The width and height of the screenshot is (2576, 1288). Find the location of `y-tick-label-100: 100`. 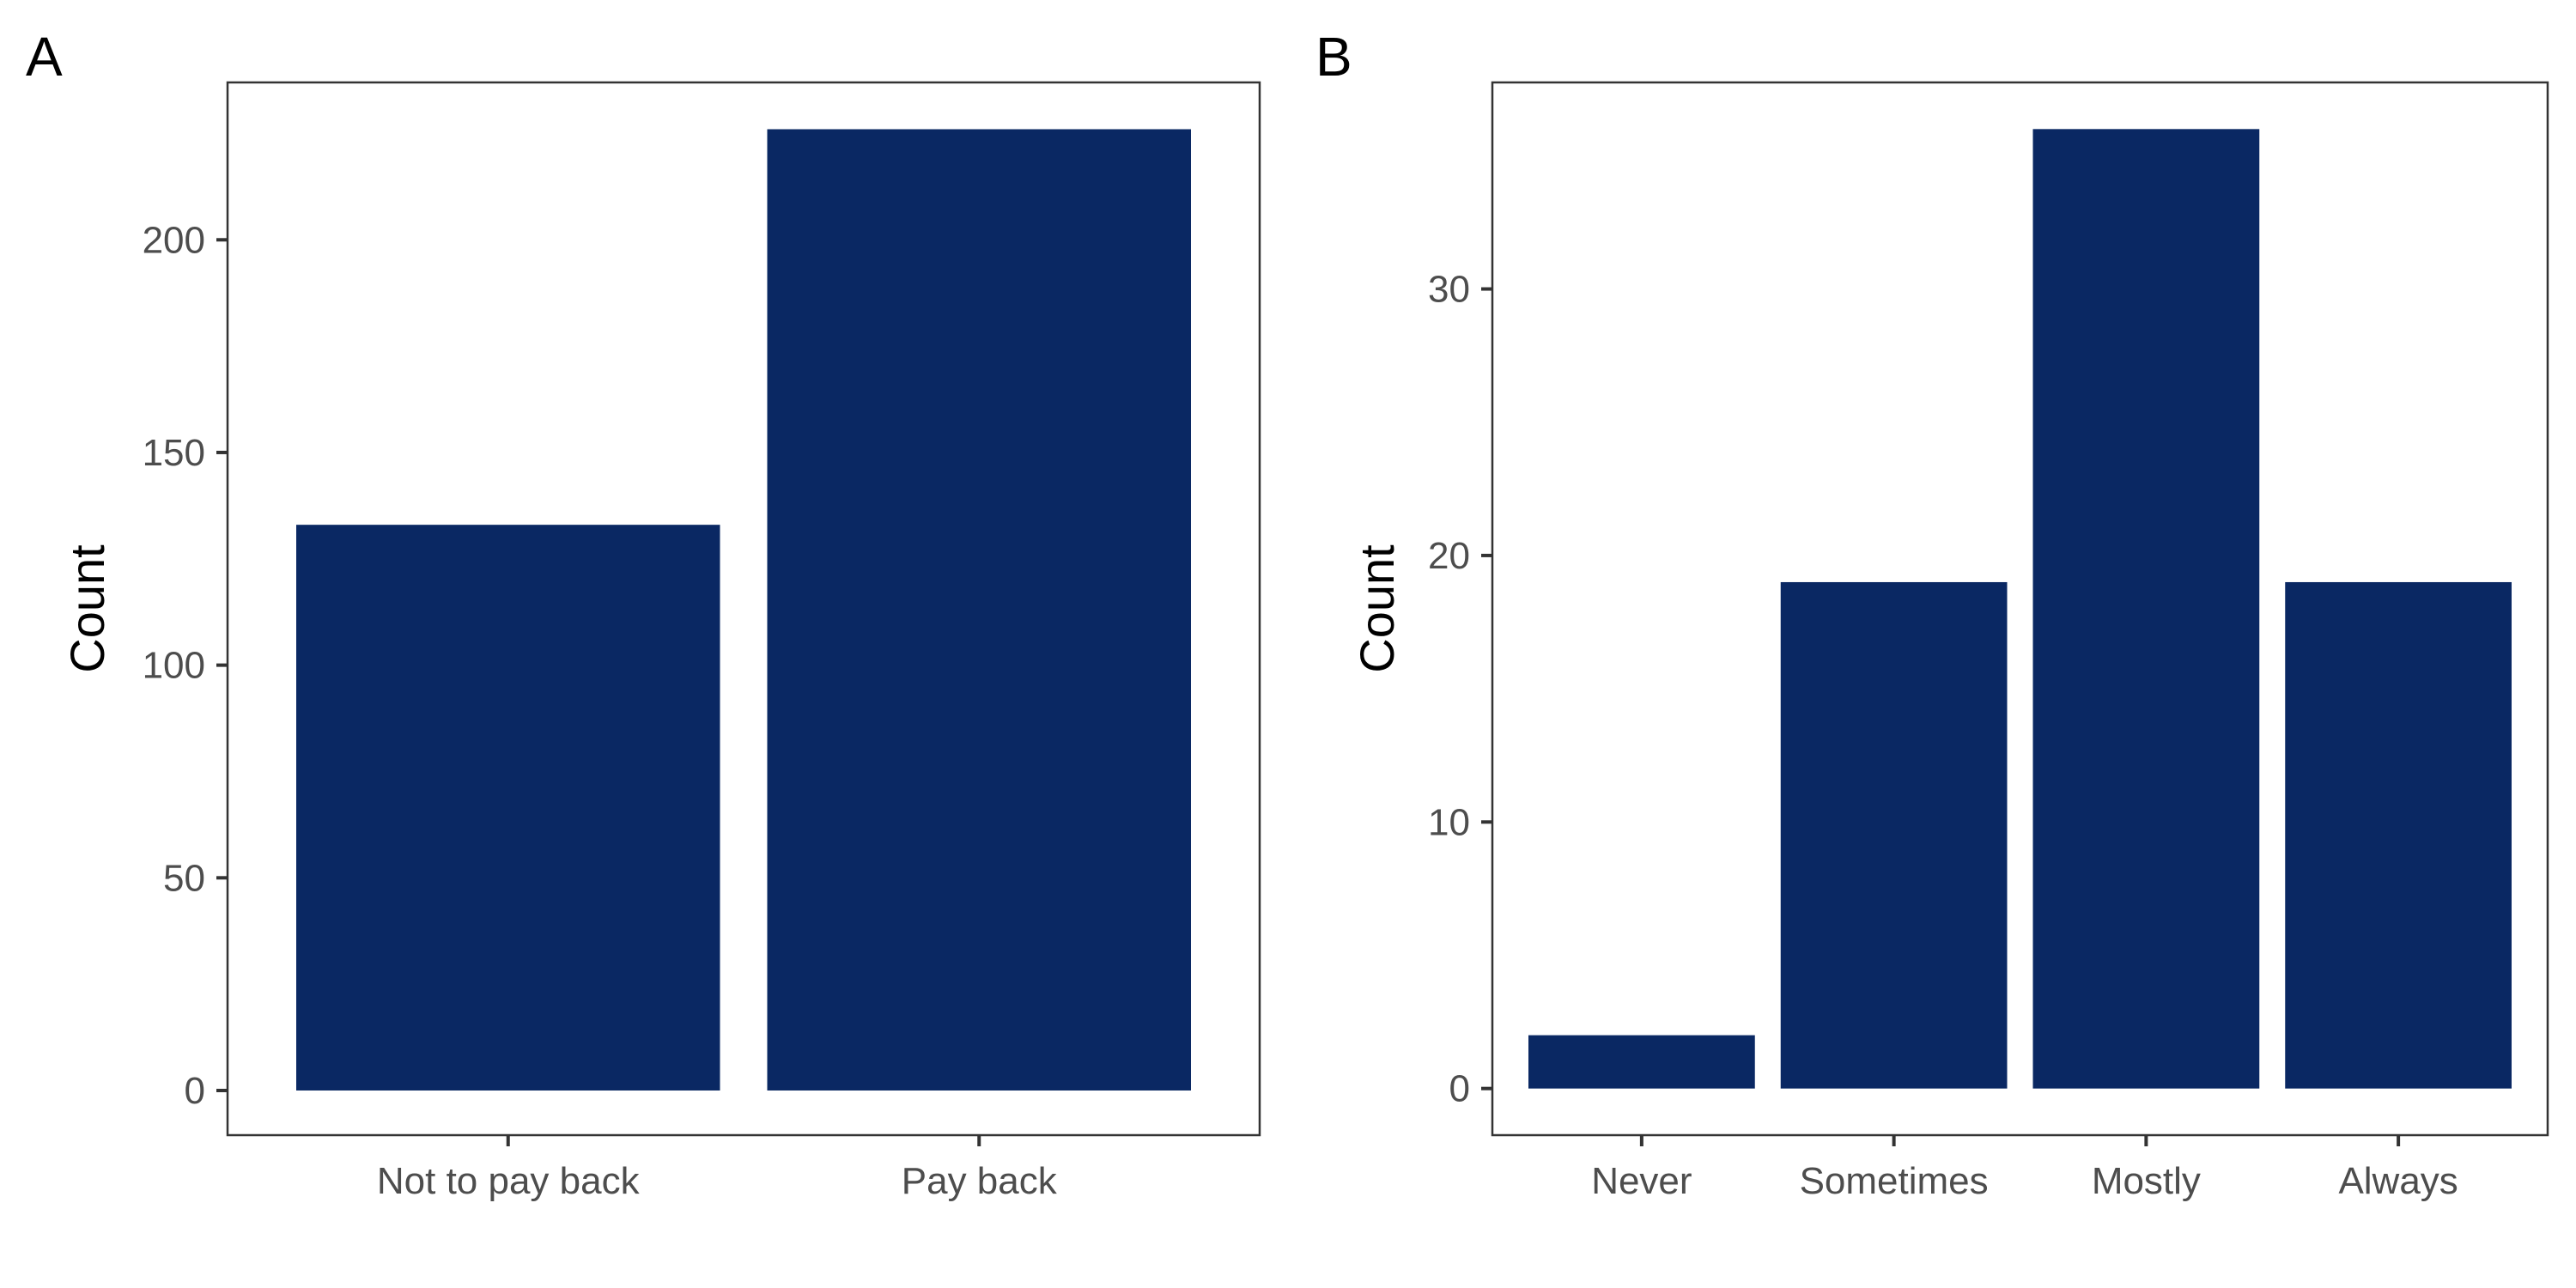

y-tick-label-100: 100 is located at coordinates (174, 666).